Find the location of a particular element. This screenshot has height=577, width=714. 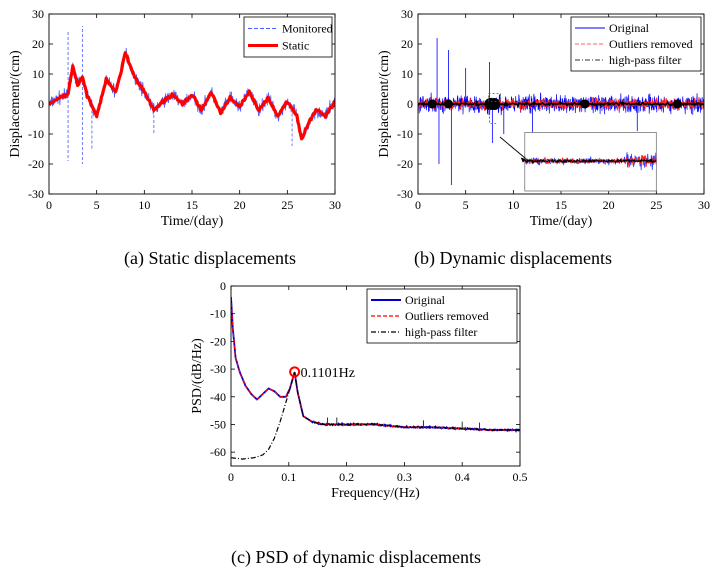

legend-entry-c: Outliers removed is located at coordinates (447, 316).